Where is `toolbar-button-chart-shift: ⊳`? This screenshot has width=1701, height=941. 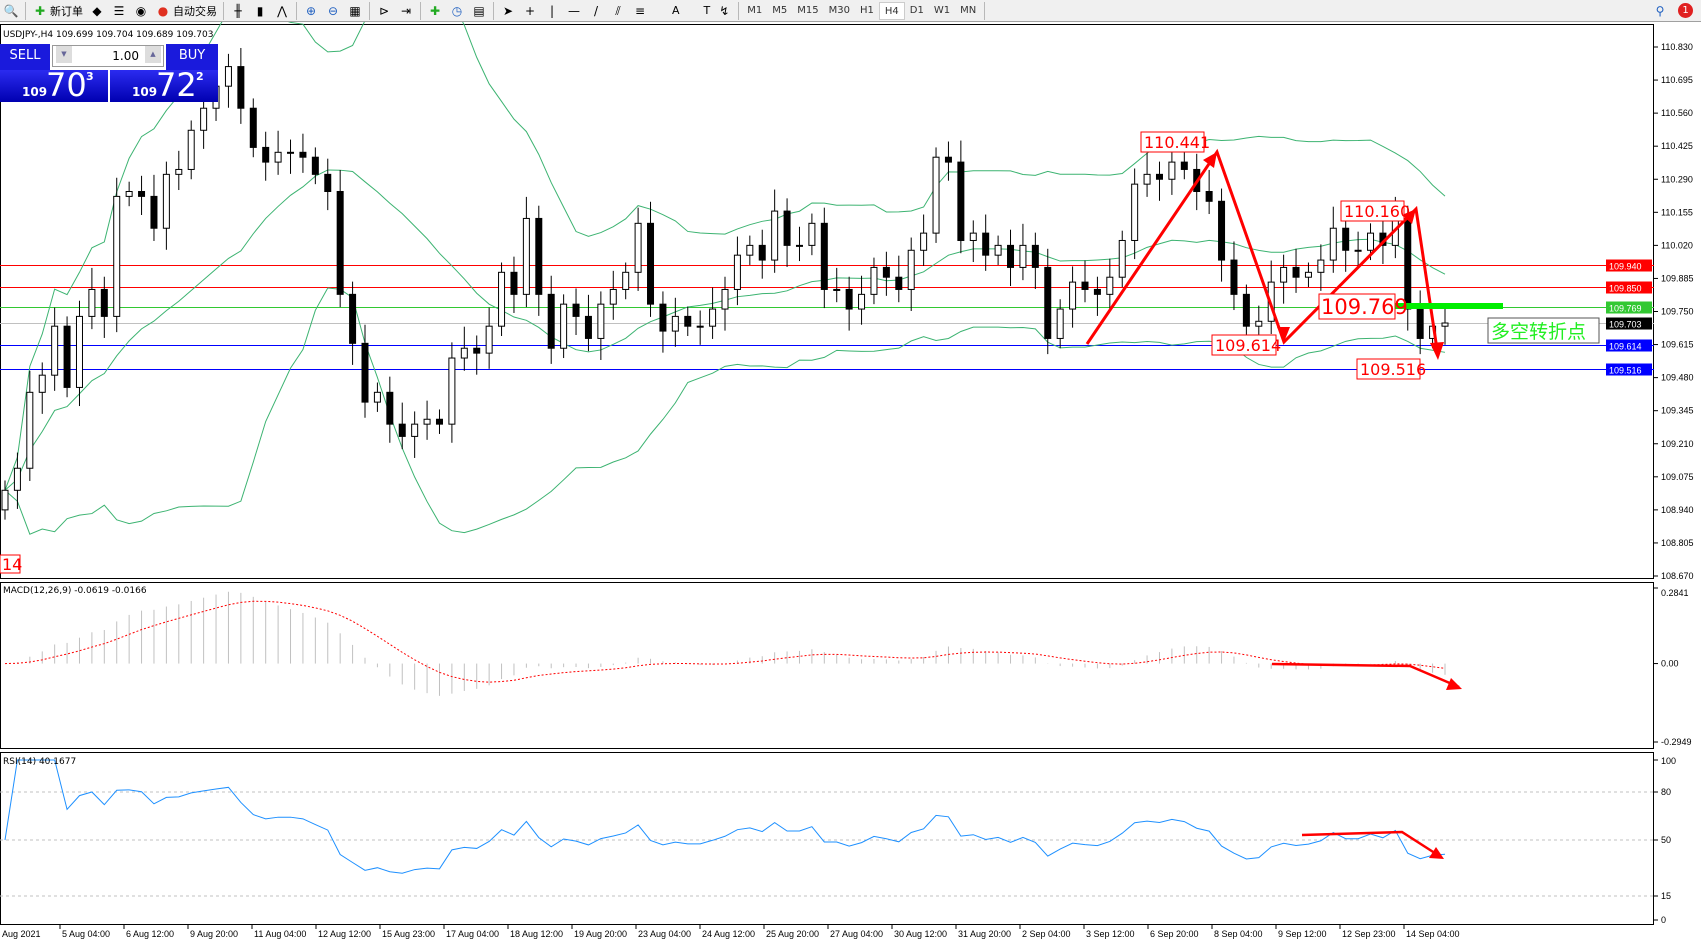 toolbar-button-chart-shift: ⊳ is located at coordinates (384, 11).